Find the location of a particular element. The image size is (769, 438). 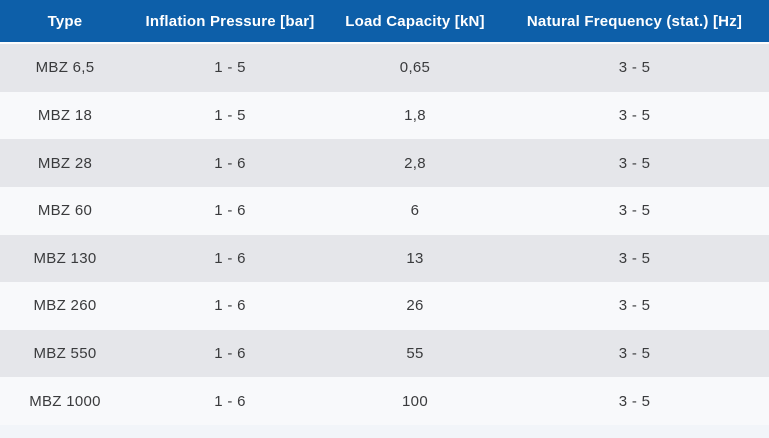

table-row: MBZ 550 1 - 6 55 3 - 5 is located at coordinates (384, 353).